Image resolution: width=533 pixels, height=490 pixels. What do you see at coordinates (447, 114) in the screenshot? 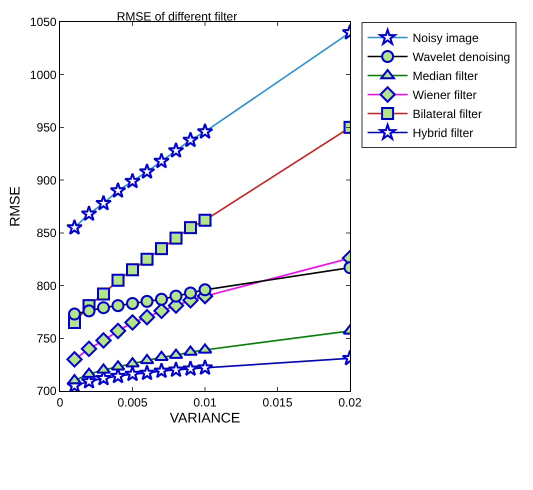
I see `legend-label: Bilateral filter` at bounding box center [447, 114].